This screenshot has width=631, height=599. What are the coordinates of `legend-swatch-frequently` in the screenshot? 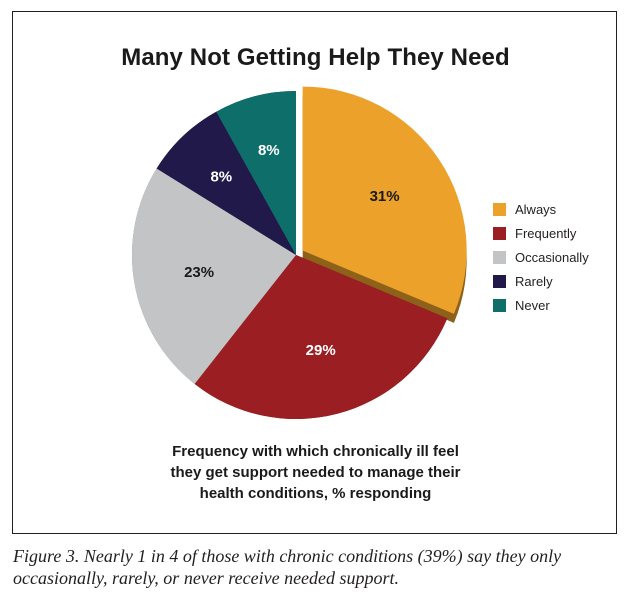 It's located at (499, 233).